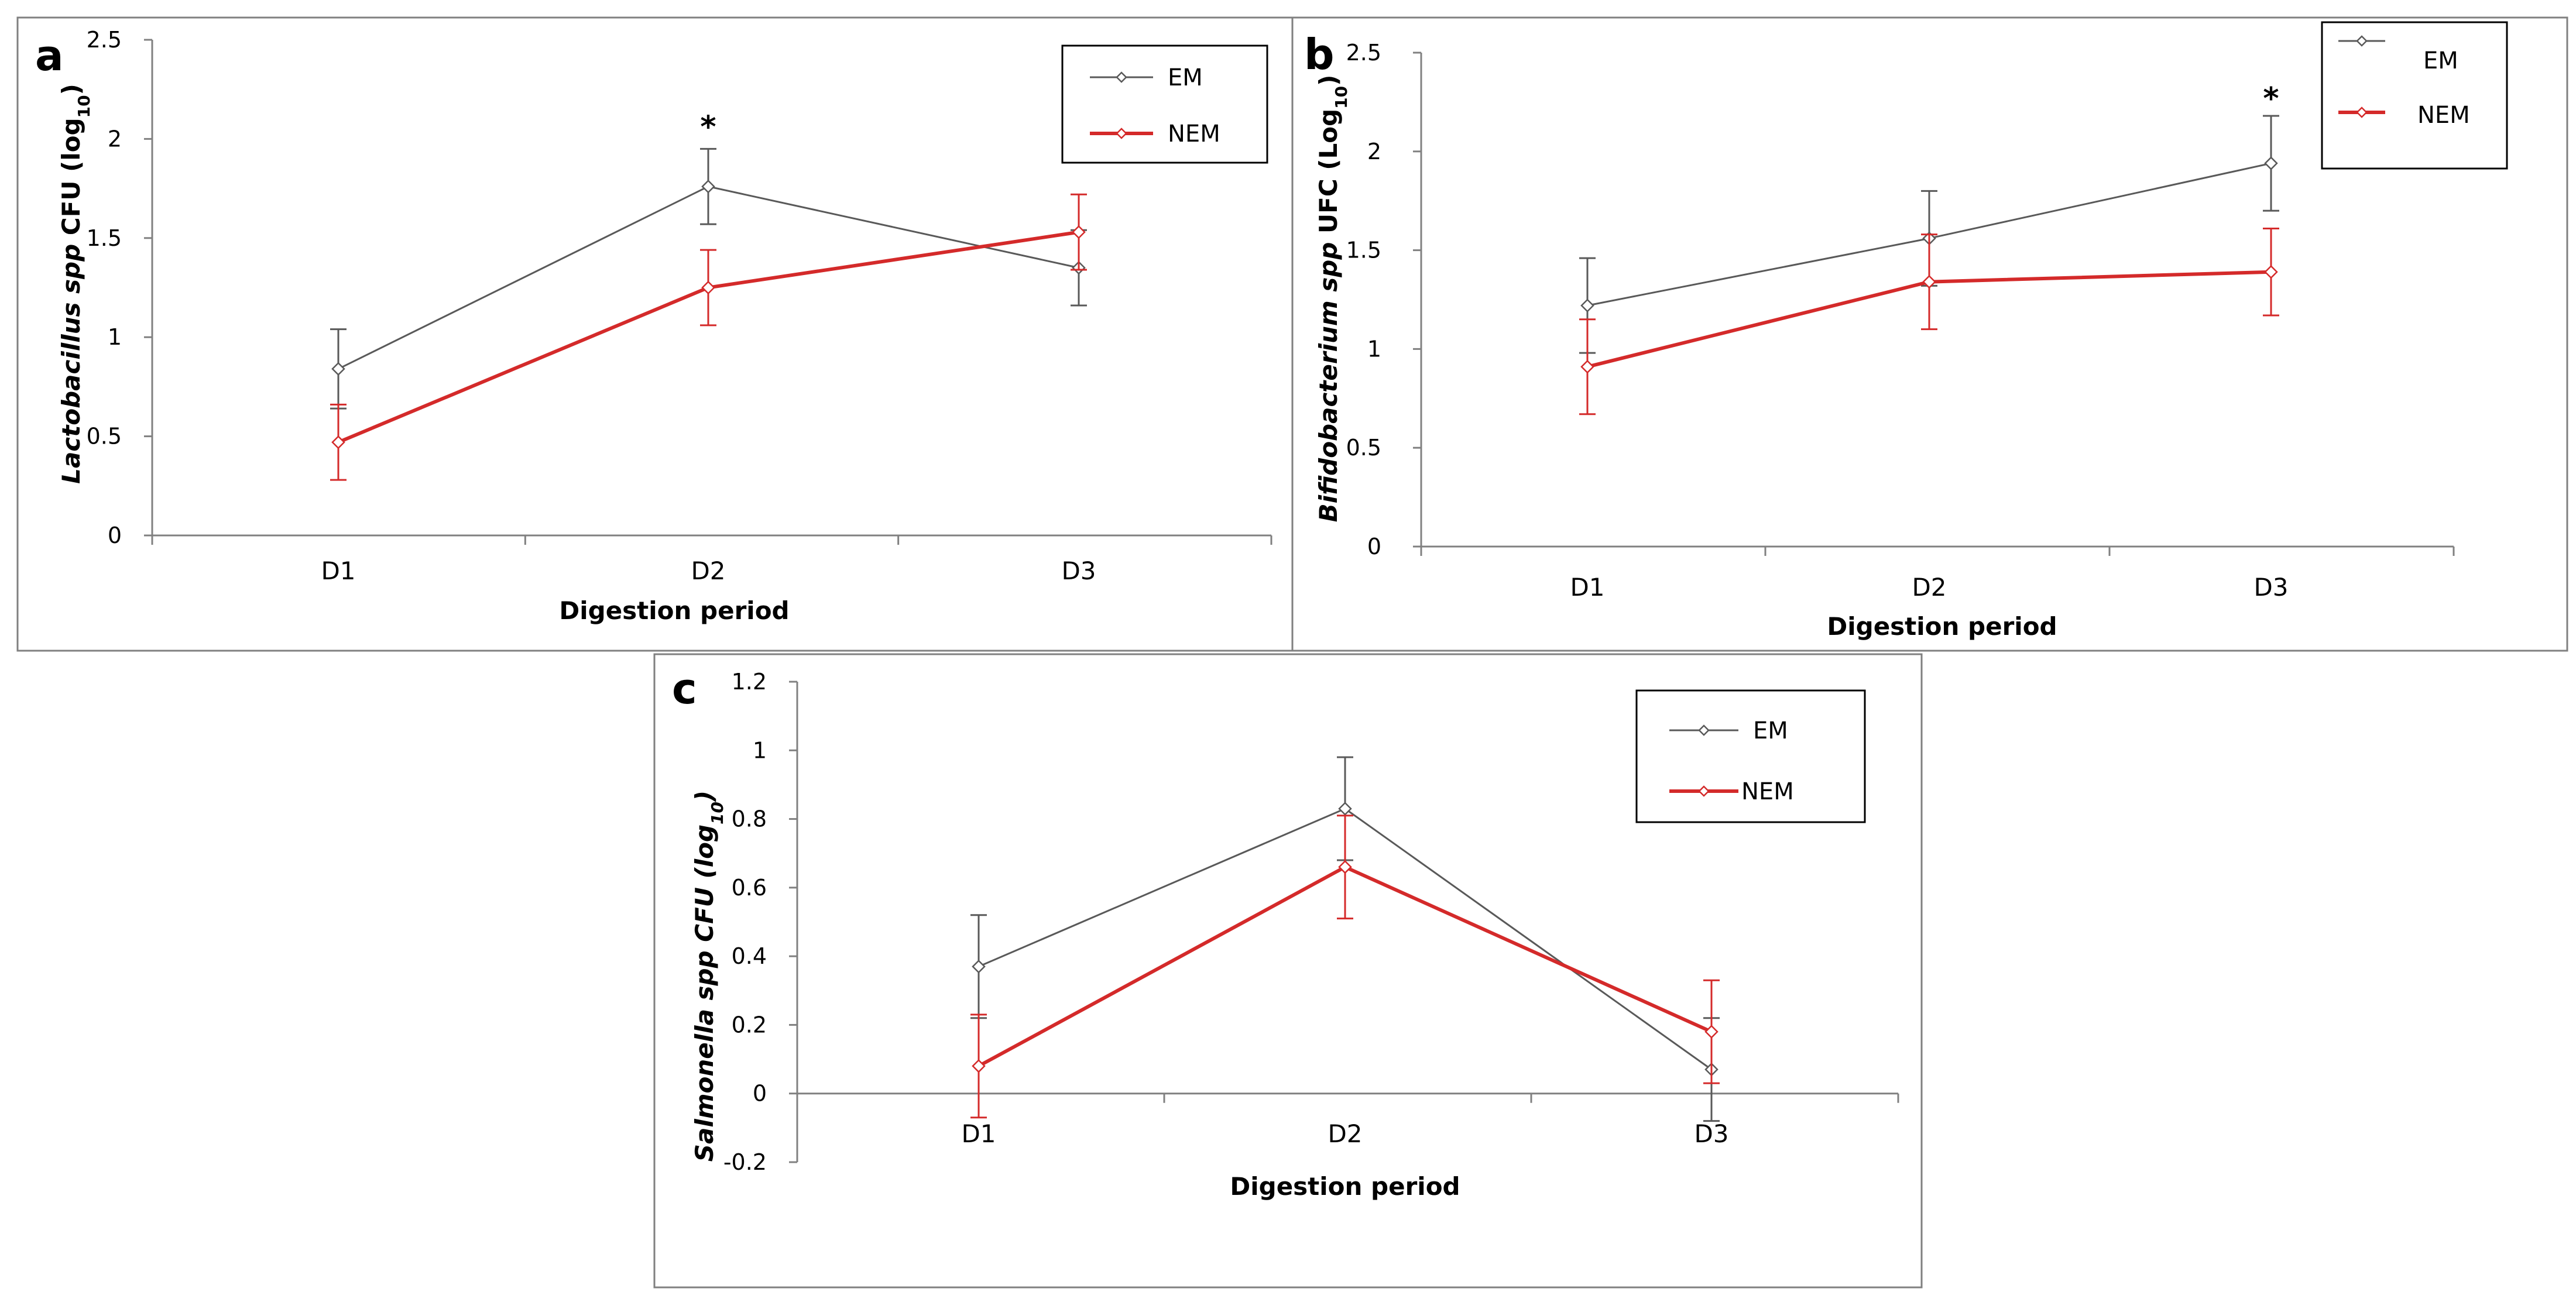 Image resolution: width=2576 pixels, height=1302 pixels. Describe the element at coordinates (1122, 133) in the screenshot. I see `panel-a-legend-nem-marker` at that location.